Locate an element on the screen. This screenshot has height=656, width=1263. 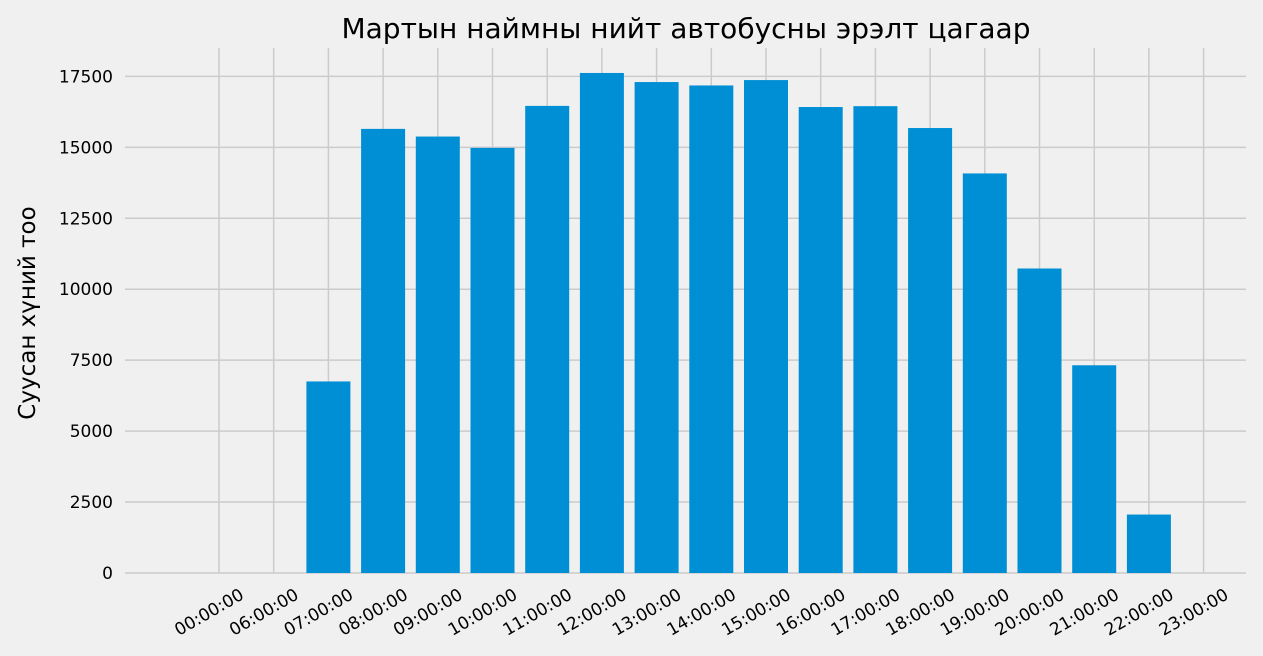
y-tick-label: 5000 is located at coordinates (91, 432).